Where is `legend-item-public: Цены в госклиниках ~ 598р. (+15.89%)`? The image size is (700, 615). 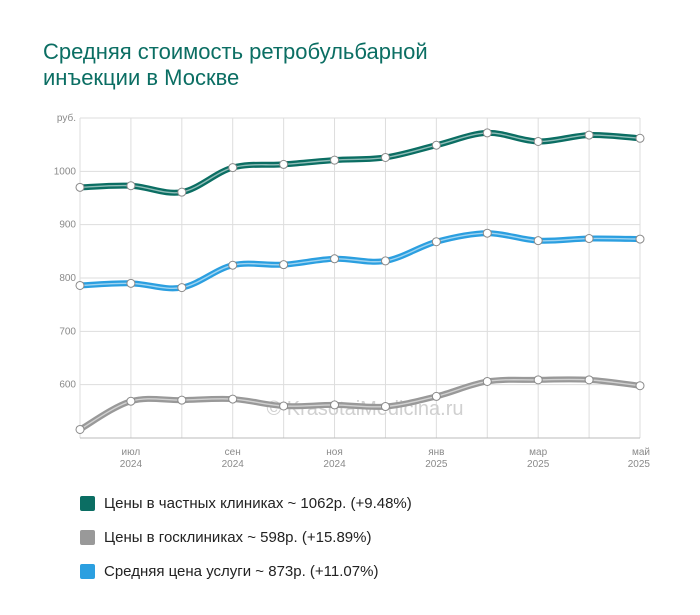
legend-item-public: Цены в госклиниках ~ 598р. (+15.89%) is located at coordinates (246, 537).